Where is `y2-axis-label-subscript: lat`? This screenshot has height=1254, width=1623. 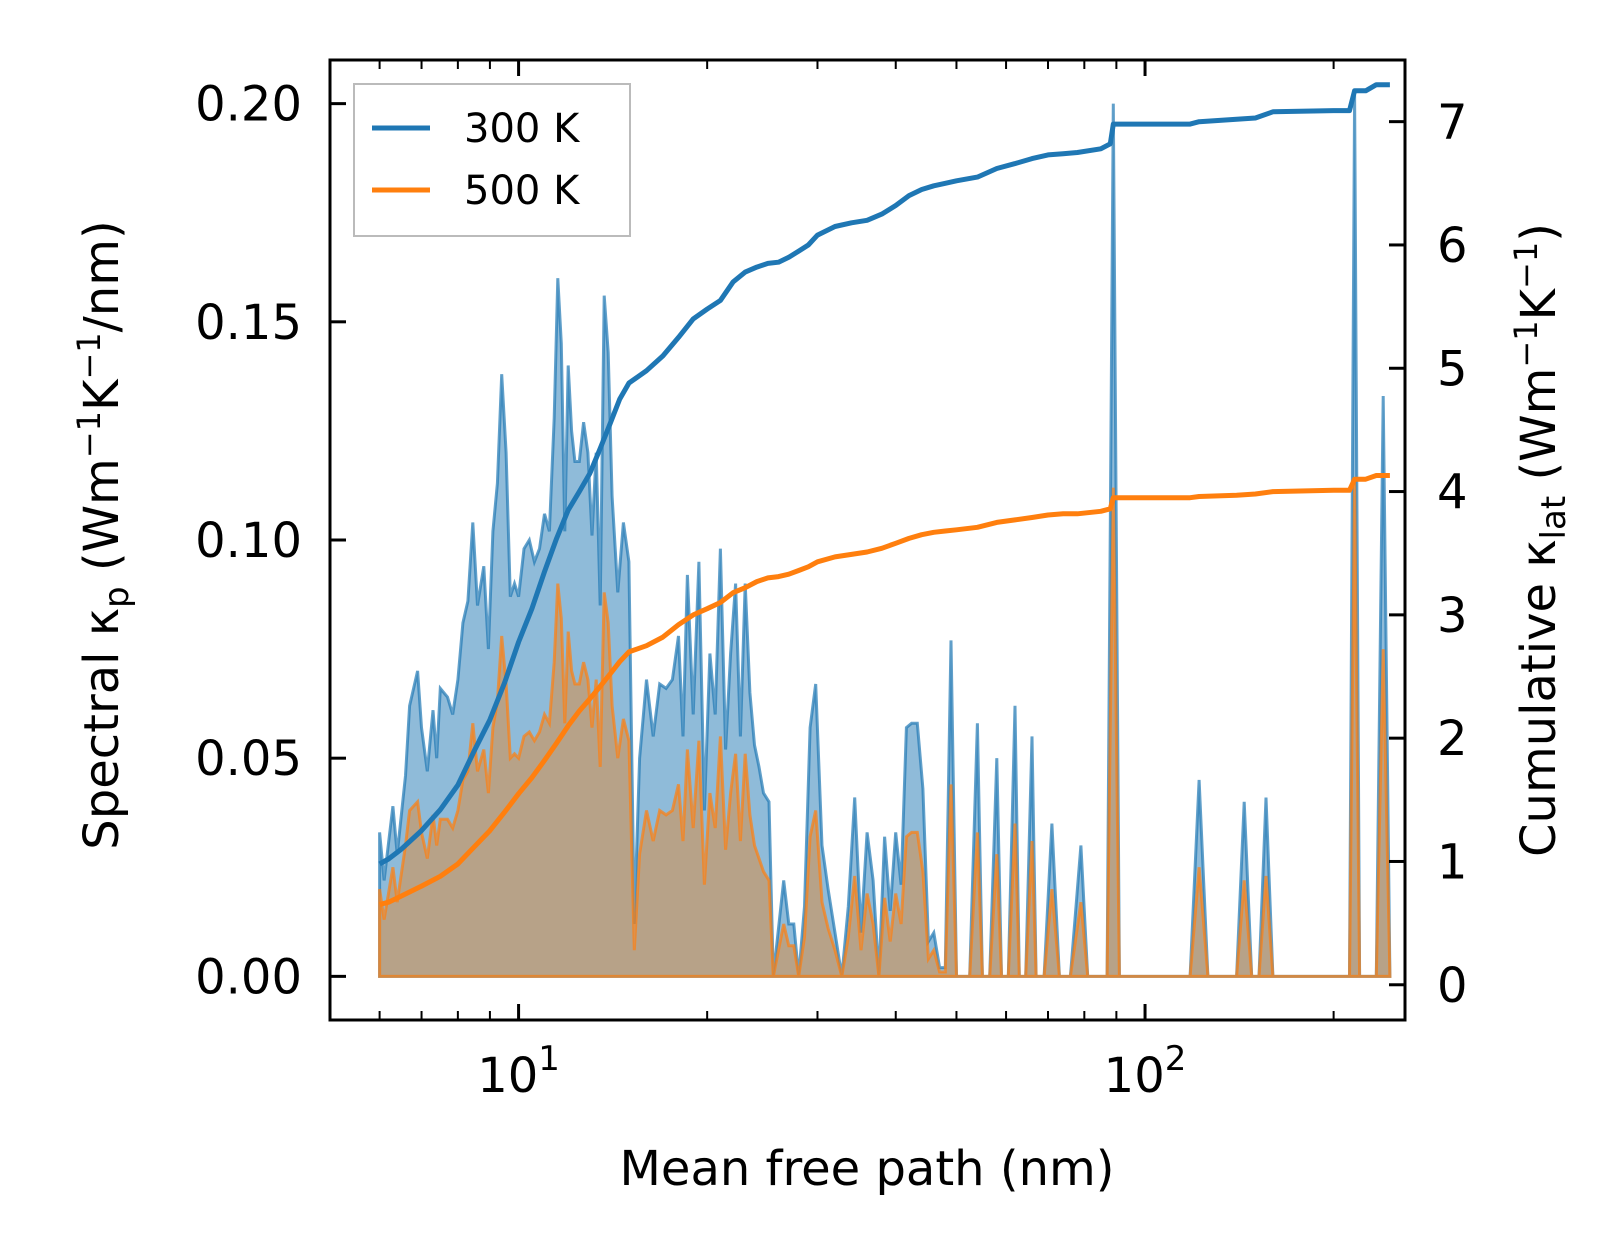 y2-axis-label-subscript: lat is located at coordinates (1554, 518).